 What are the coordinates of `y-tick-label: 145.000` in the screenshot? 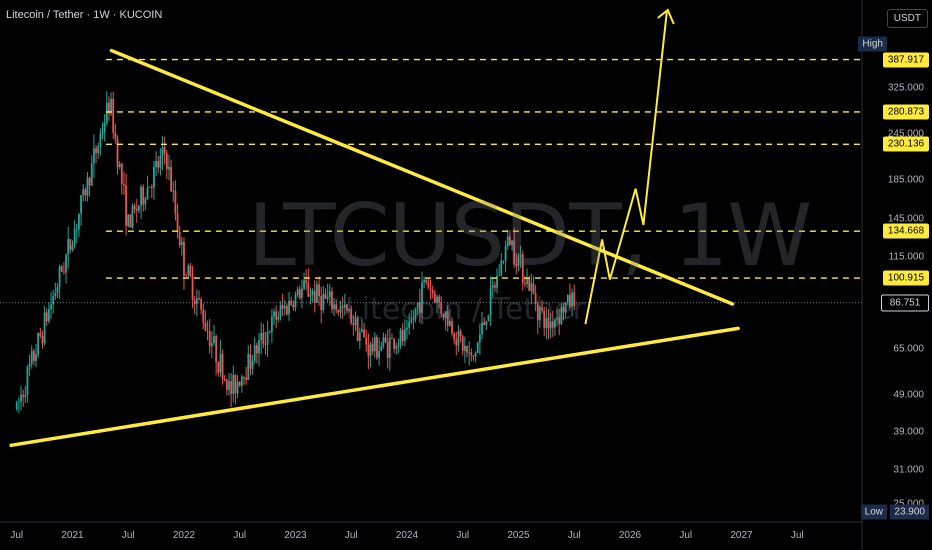 It's located at (905, 219).